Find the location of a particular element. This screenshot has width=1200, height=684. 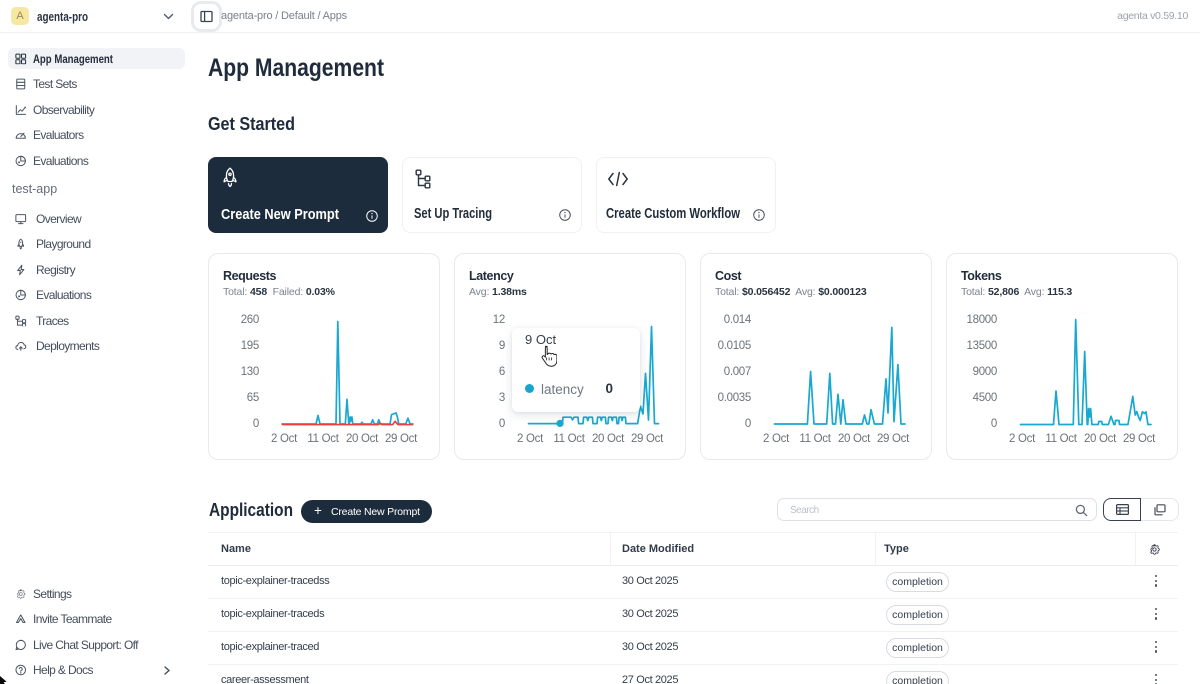

svg-text: 9000 is located at coordinates (985, 372).